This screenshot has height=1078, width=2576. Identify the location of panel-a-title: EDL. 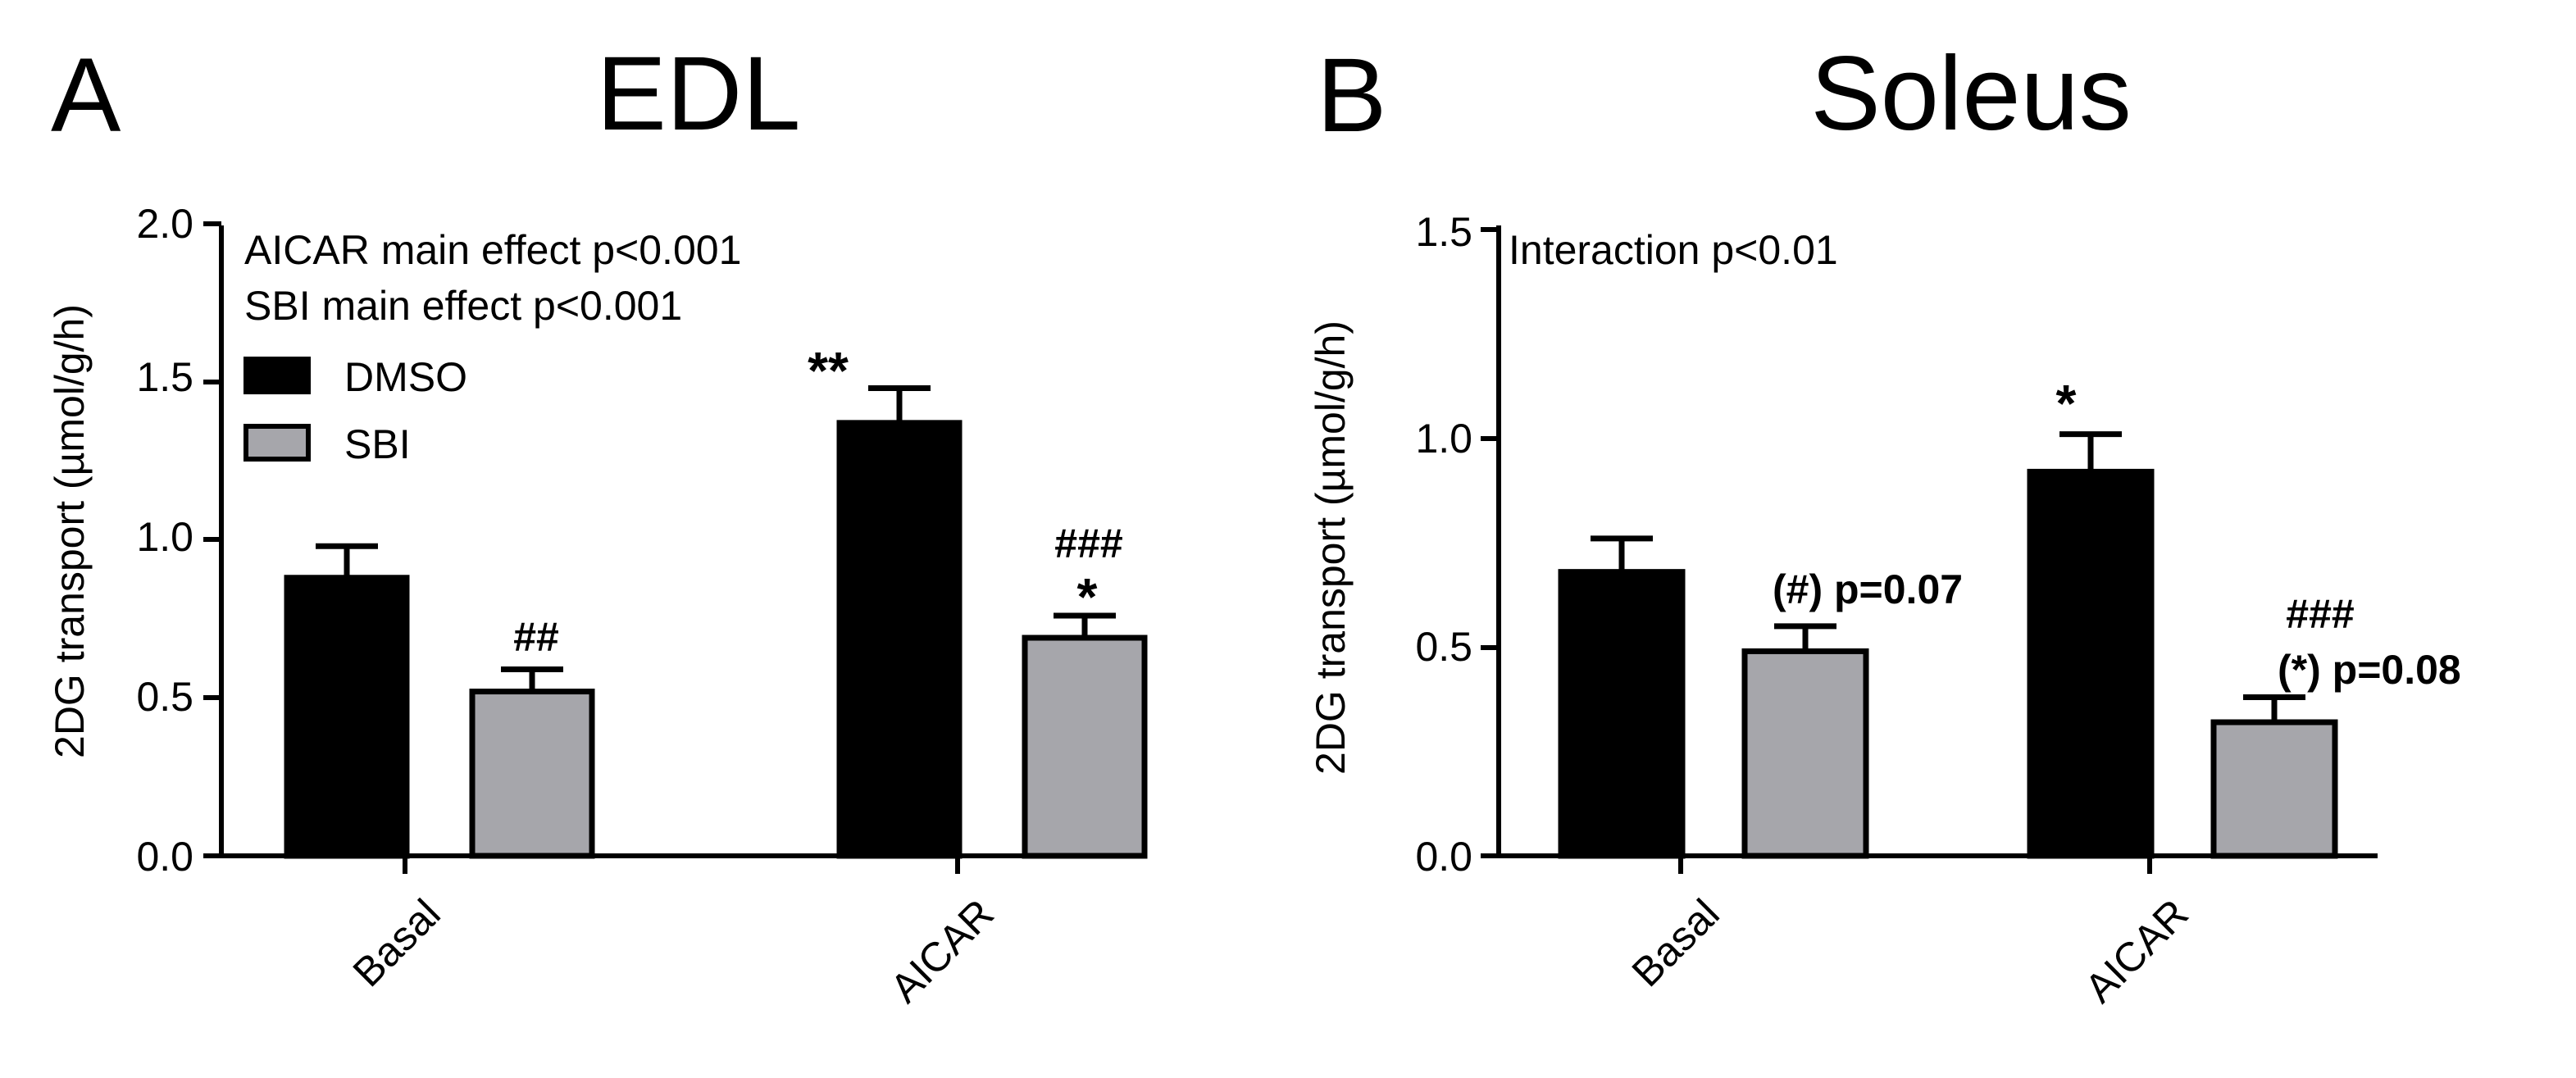
(699, 93).